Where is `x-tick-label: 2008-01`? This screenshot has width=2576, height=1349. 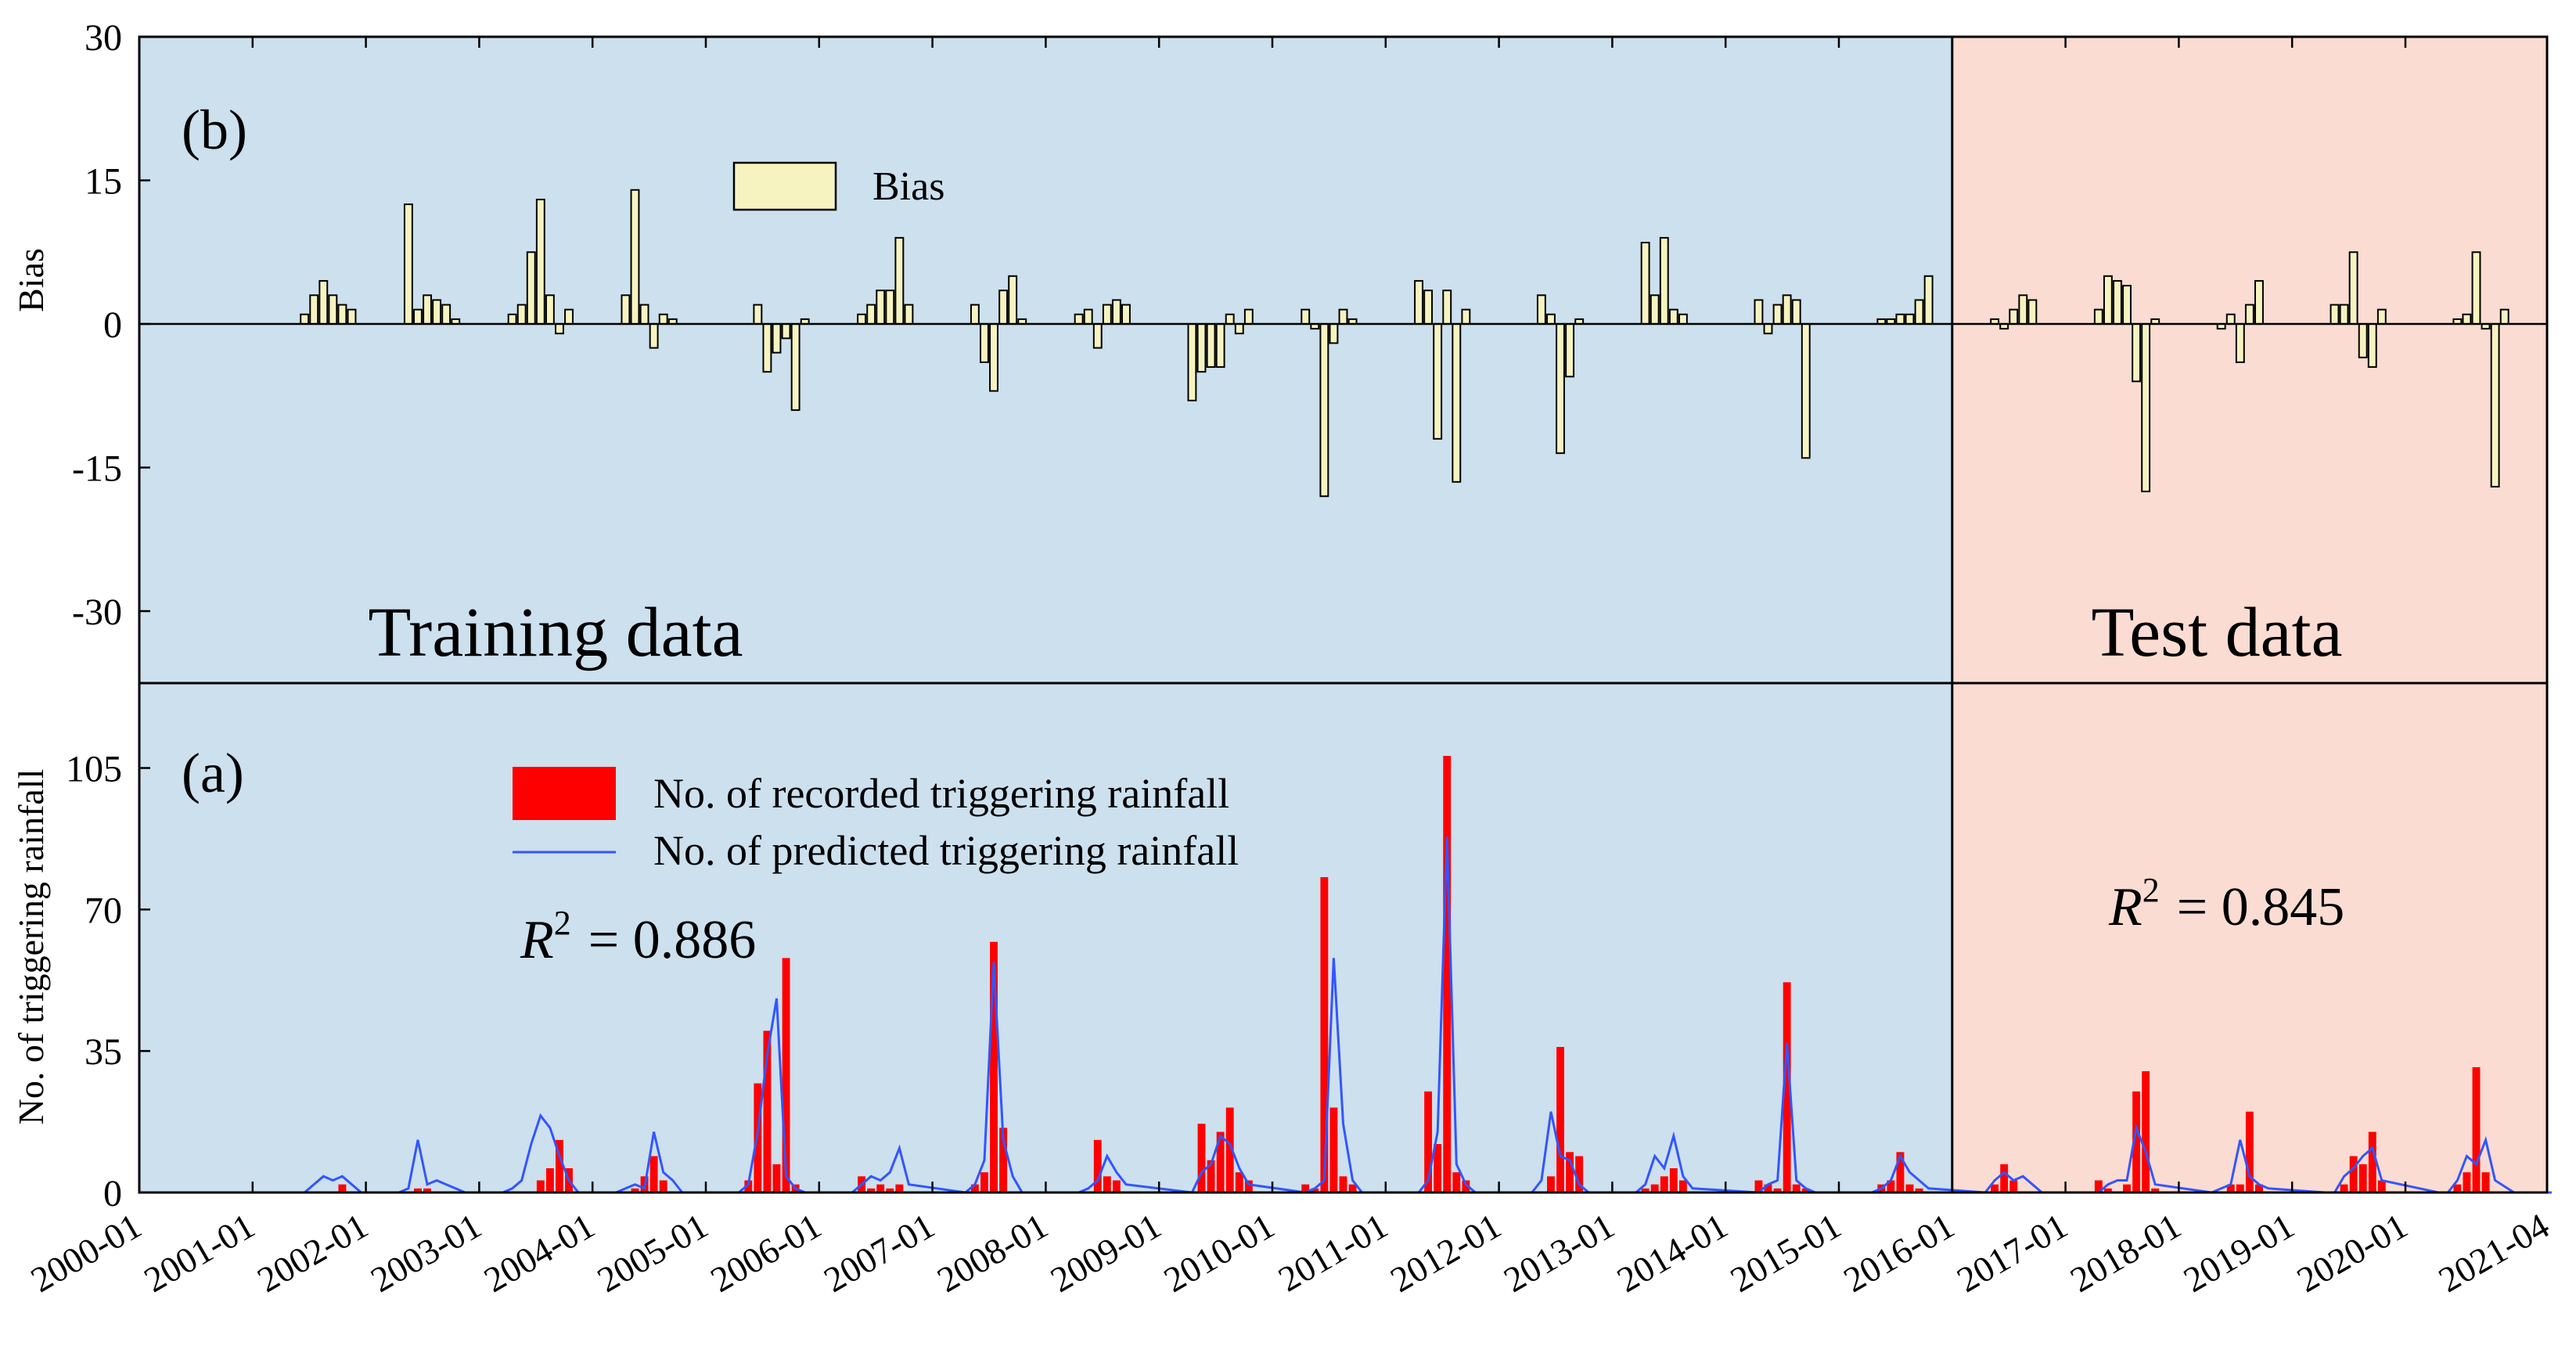
x-tick-label: 2008-01 is located at coordinates (992, 1252).